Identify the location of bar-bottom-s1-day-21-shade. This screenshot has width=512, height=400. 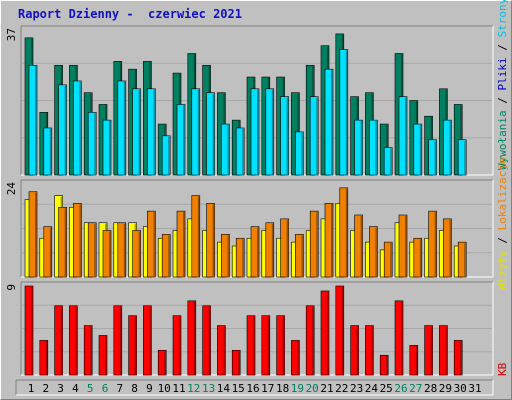
(328, 333).